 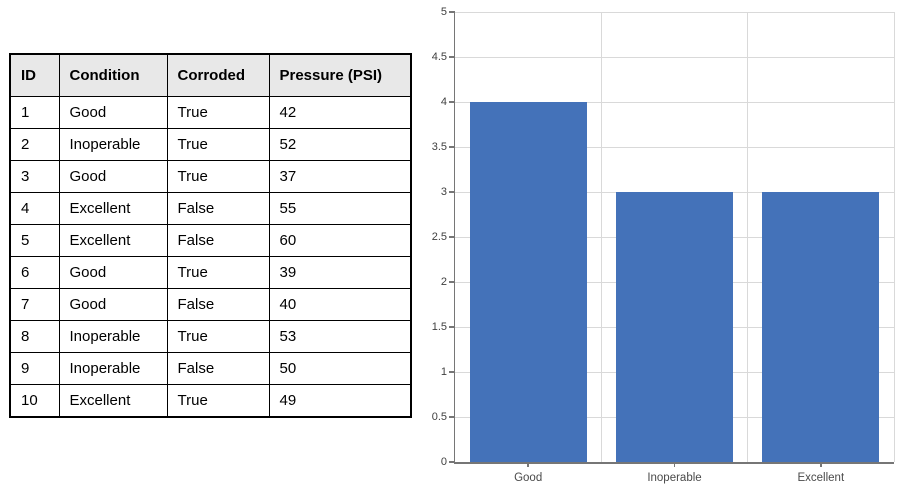 I want to click on y-axis-label: 1, so click(x=443, y=372).